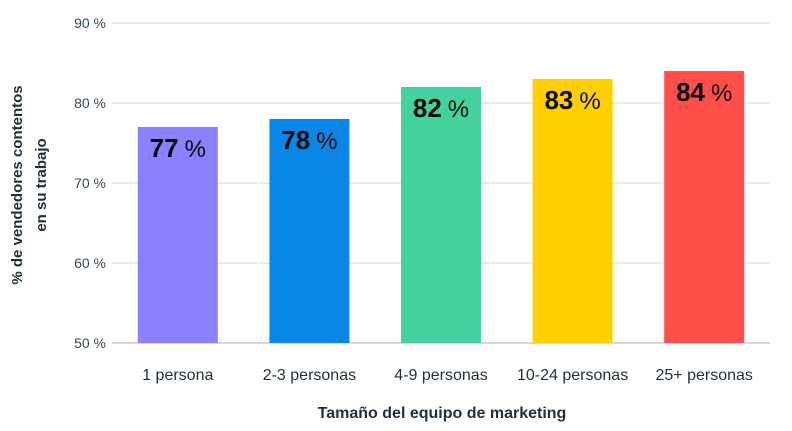 The width and height of the screenshot is (792, 431). I want to click on x-tick-label: 10-24 personas, so click(572, 375).